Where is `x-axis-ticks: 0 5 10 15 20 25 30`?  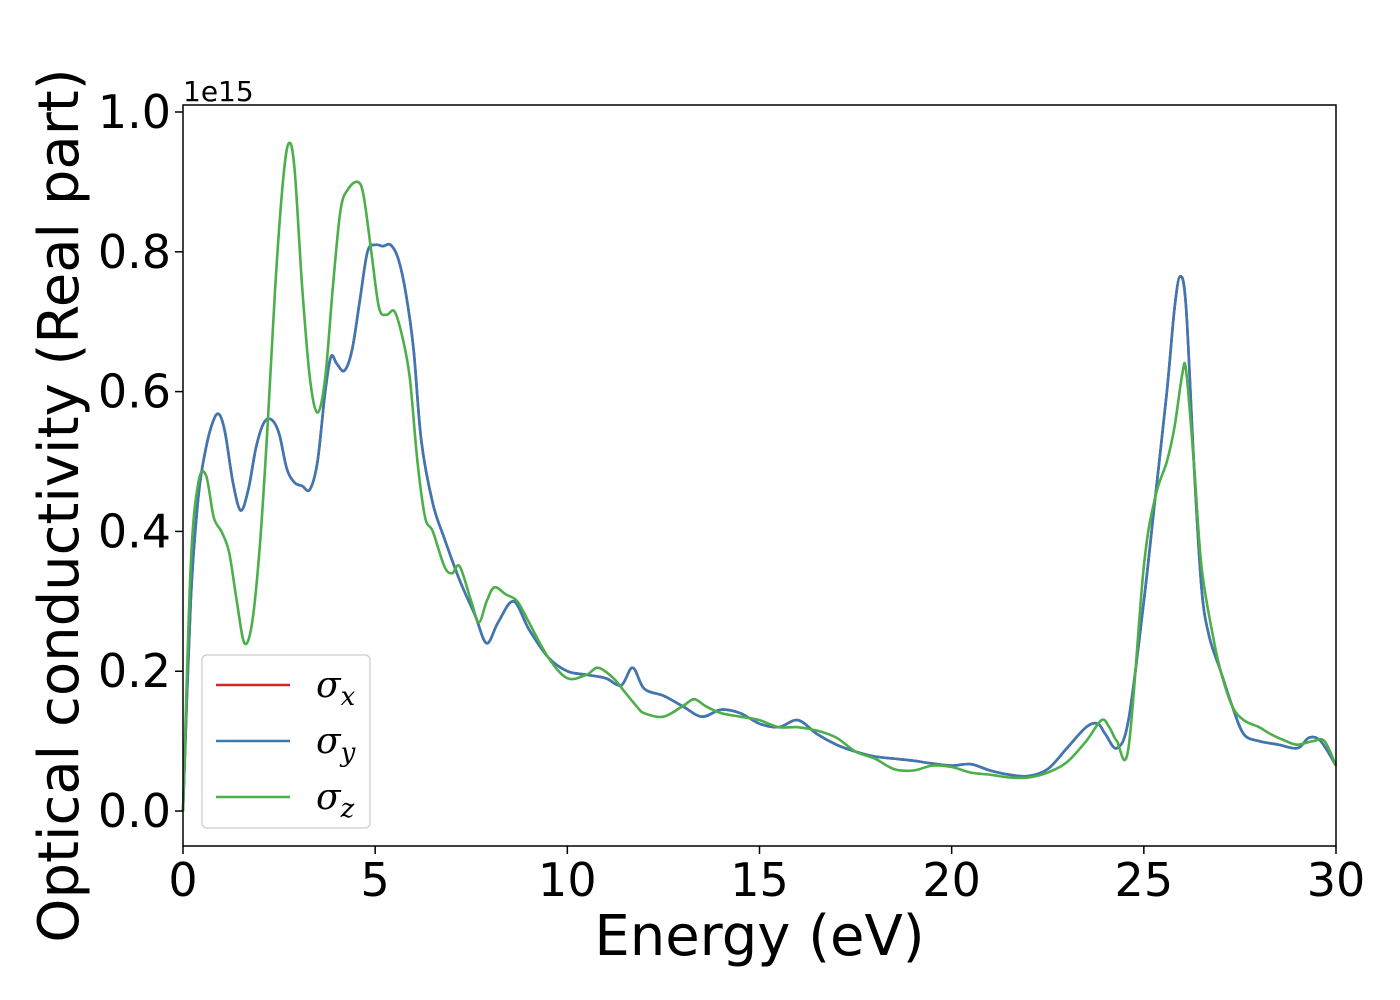 x-axis-ticks: 0 5 10 15 20 25 30 is located at coordinates (766, 876).